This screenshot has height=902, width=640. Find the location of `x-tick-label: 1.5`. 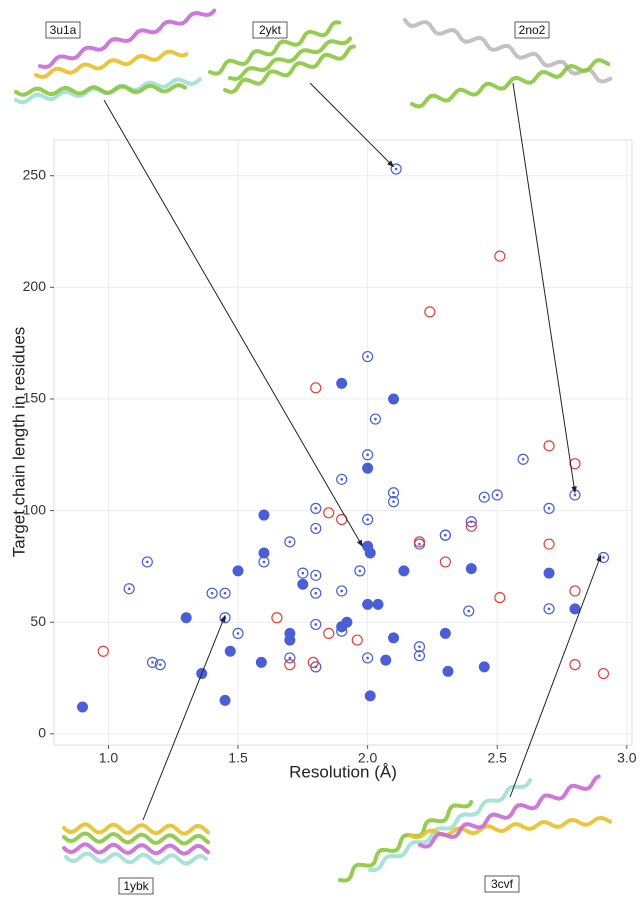

x-tick-label: 1.5 is located at coordinates (238, 758).